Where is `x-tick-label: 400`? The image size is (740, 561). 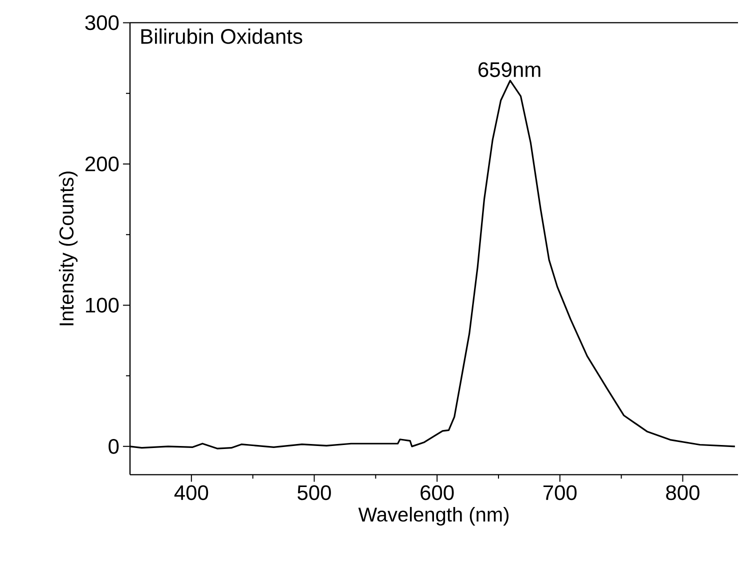
x-tick-label: 400 is located at coordinates (191, 492).